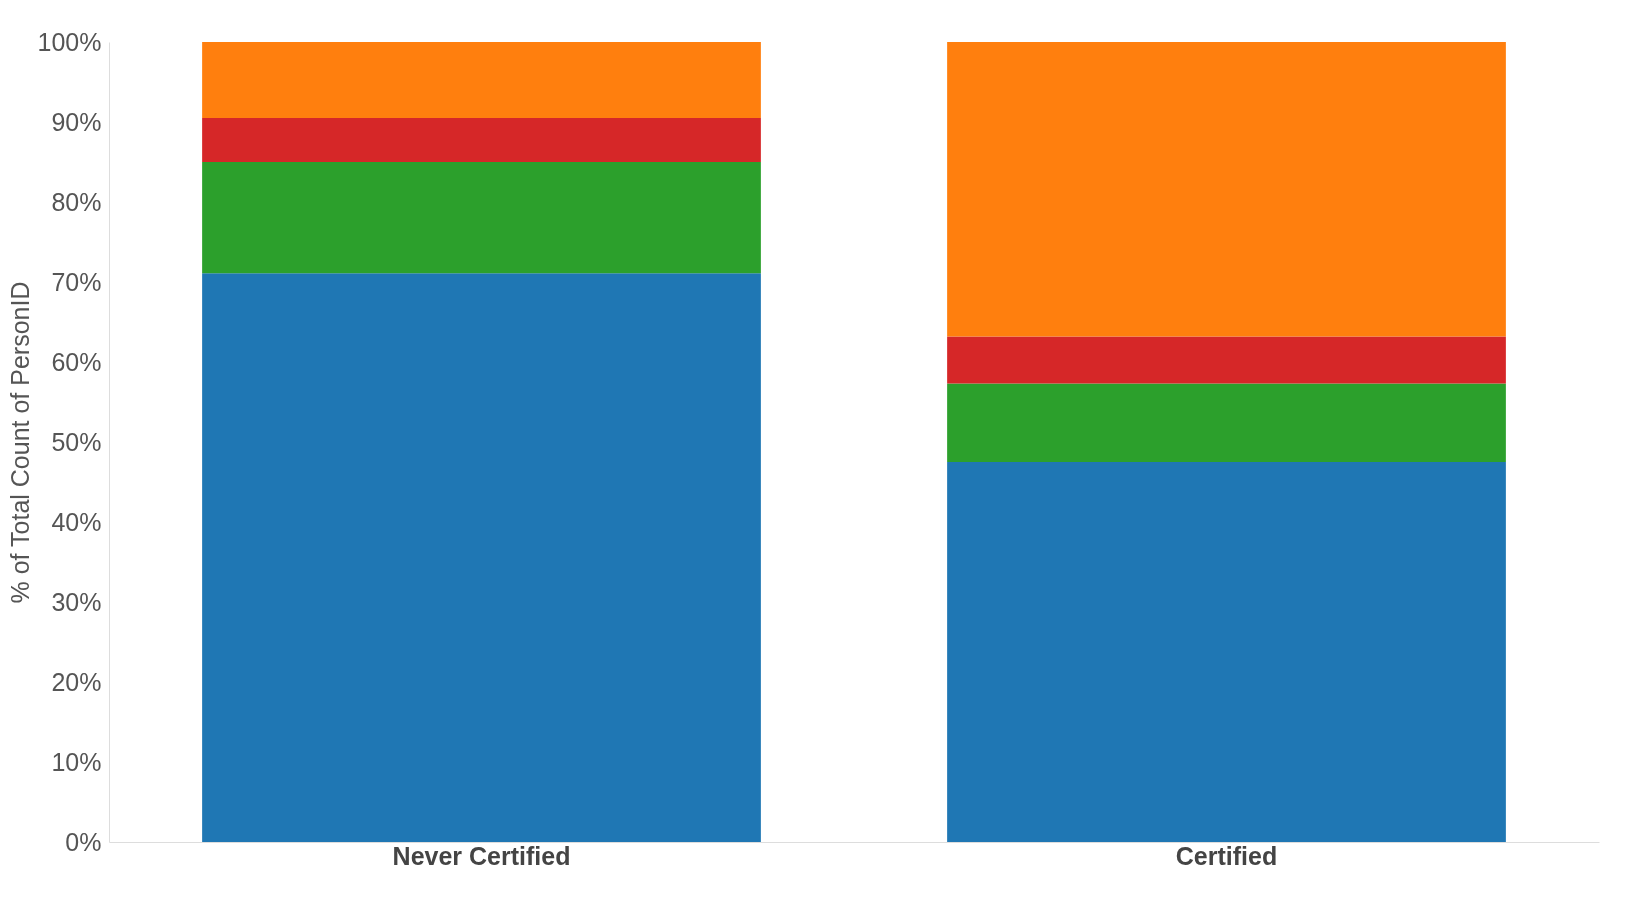 This screenshot has height=913, width=1640. Describe the element at coordinates (76, 281) in the screenshot. I see `y-tick-label: 70%` at that location.